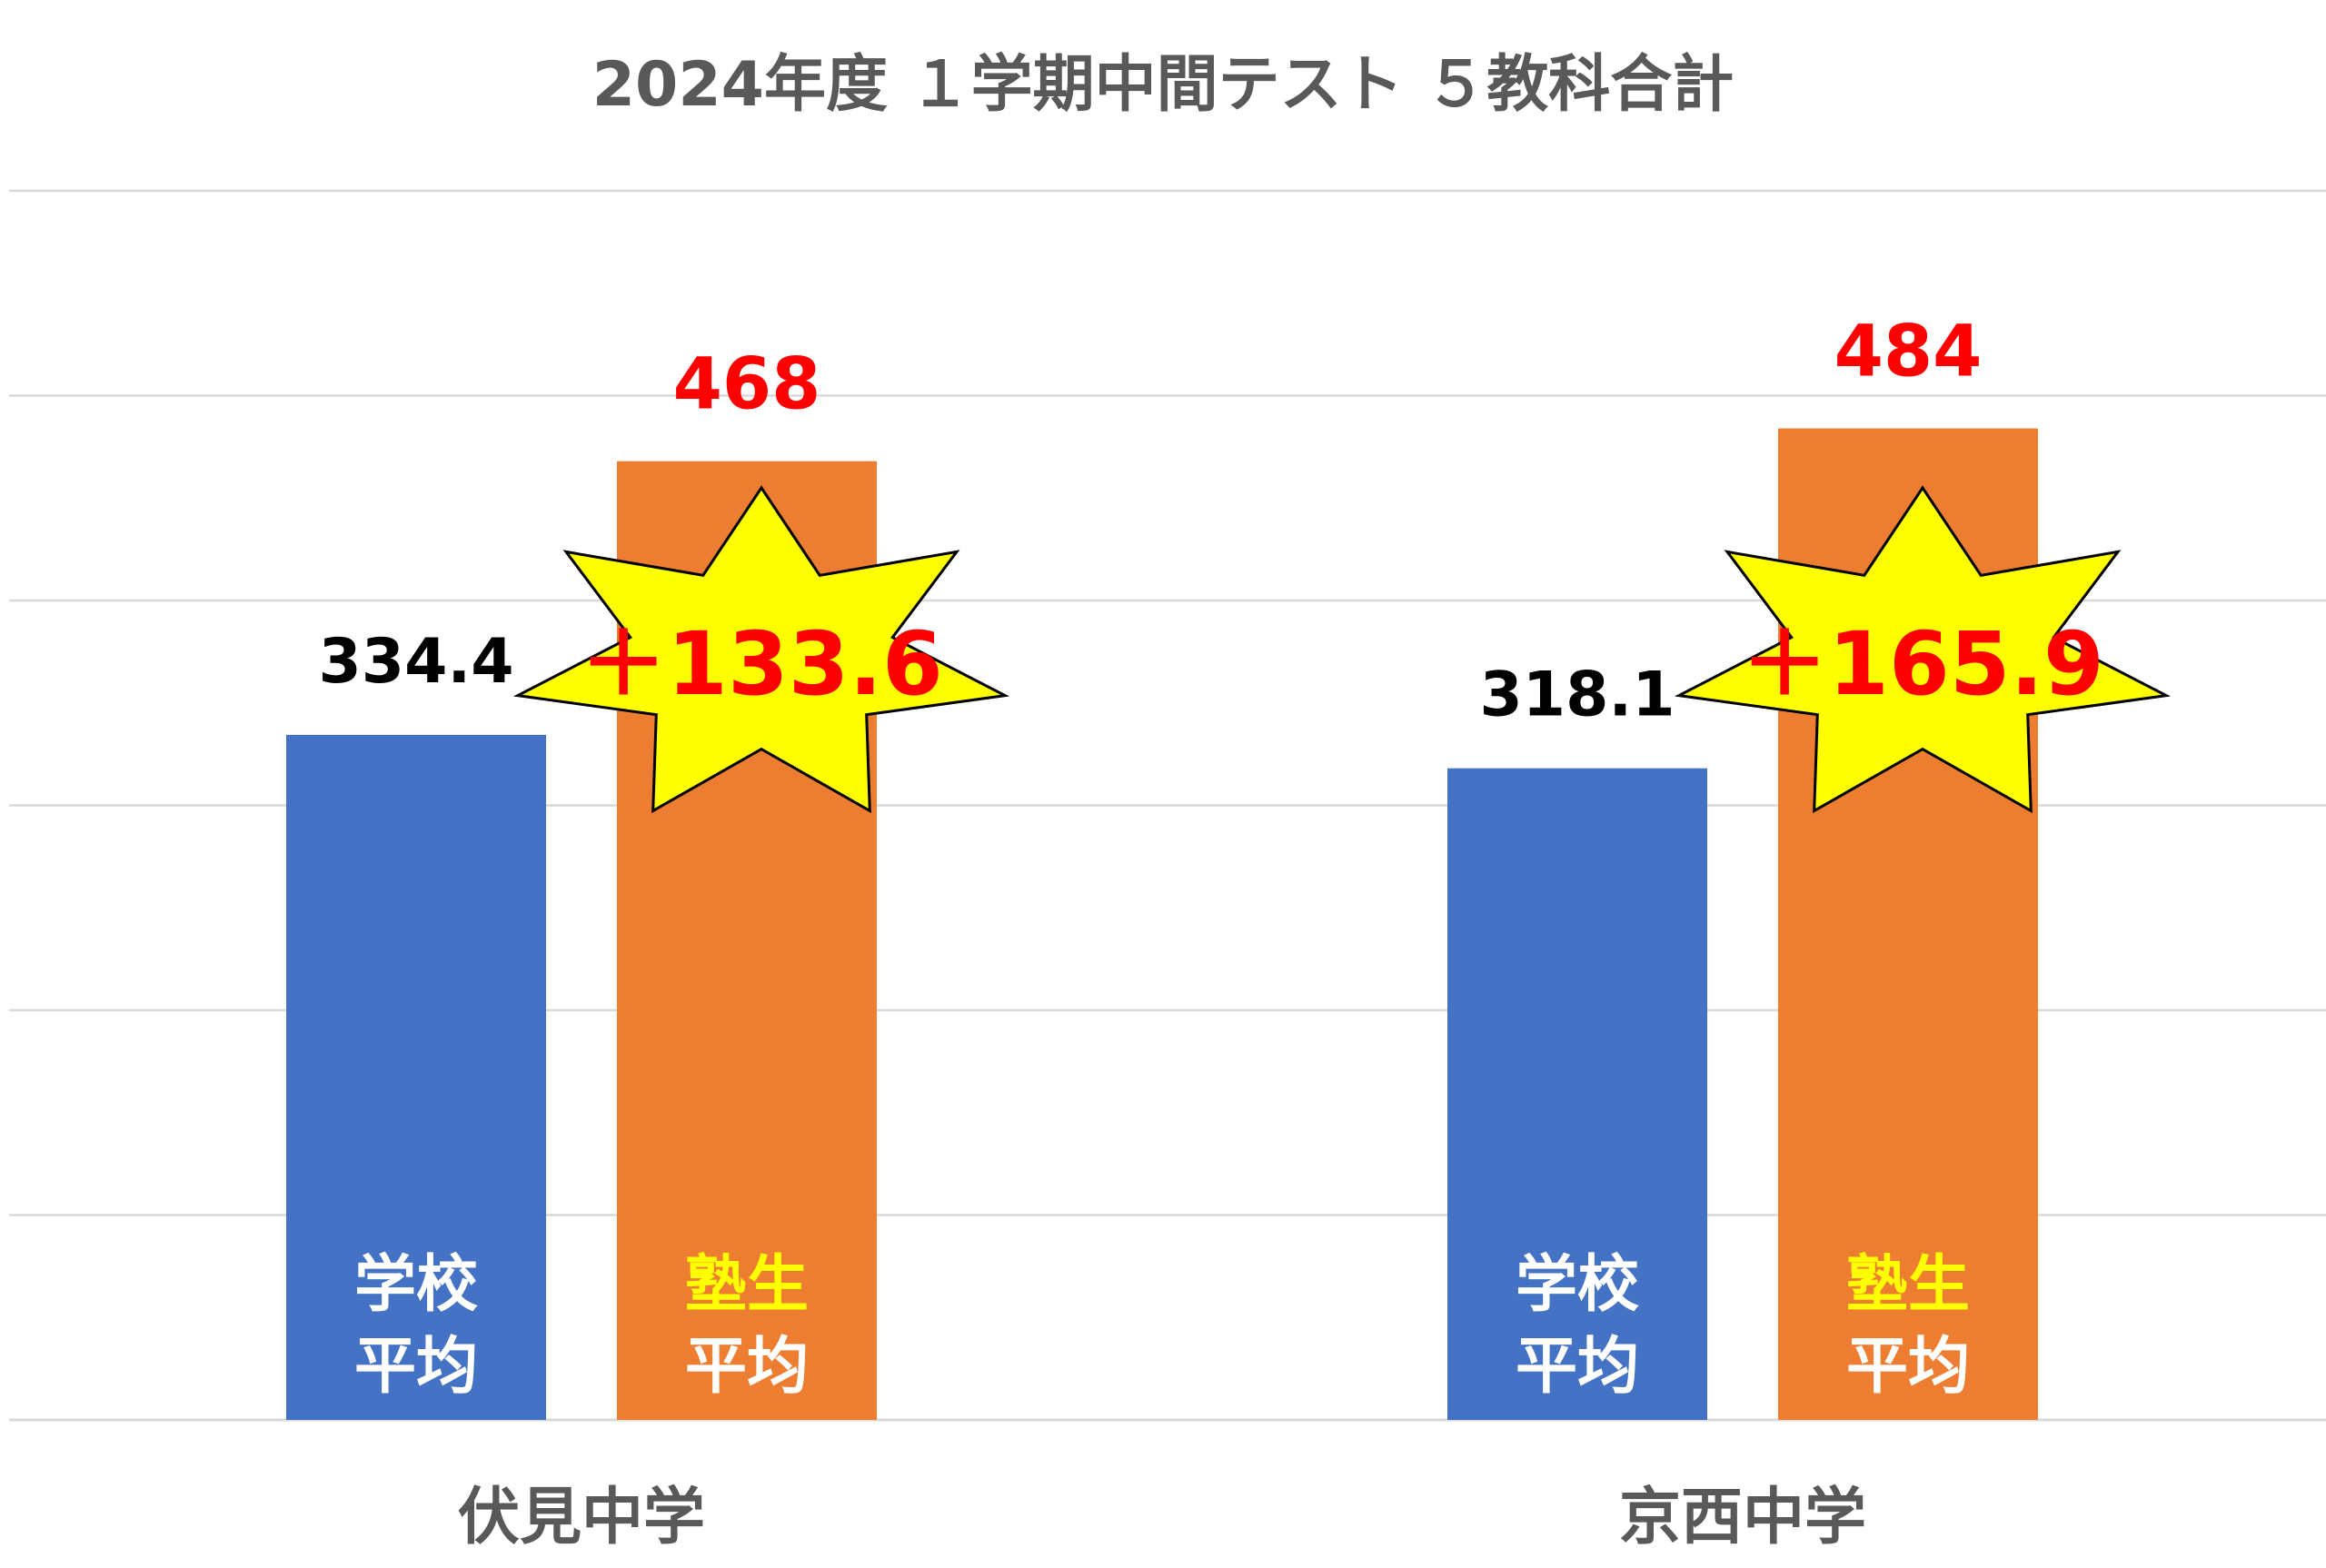 The width and height of the screenshot is (2326, 1568). I want to click on data-label: 468, so click(747, 385).